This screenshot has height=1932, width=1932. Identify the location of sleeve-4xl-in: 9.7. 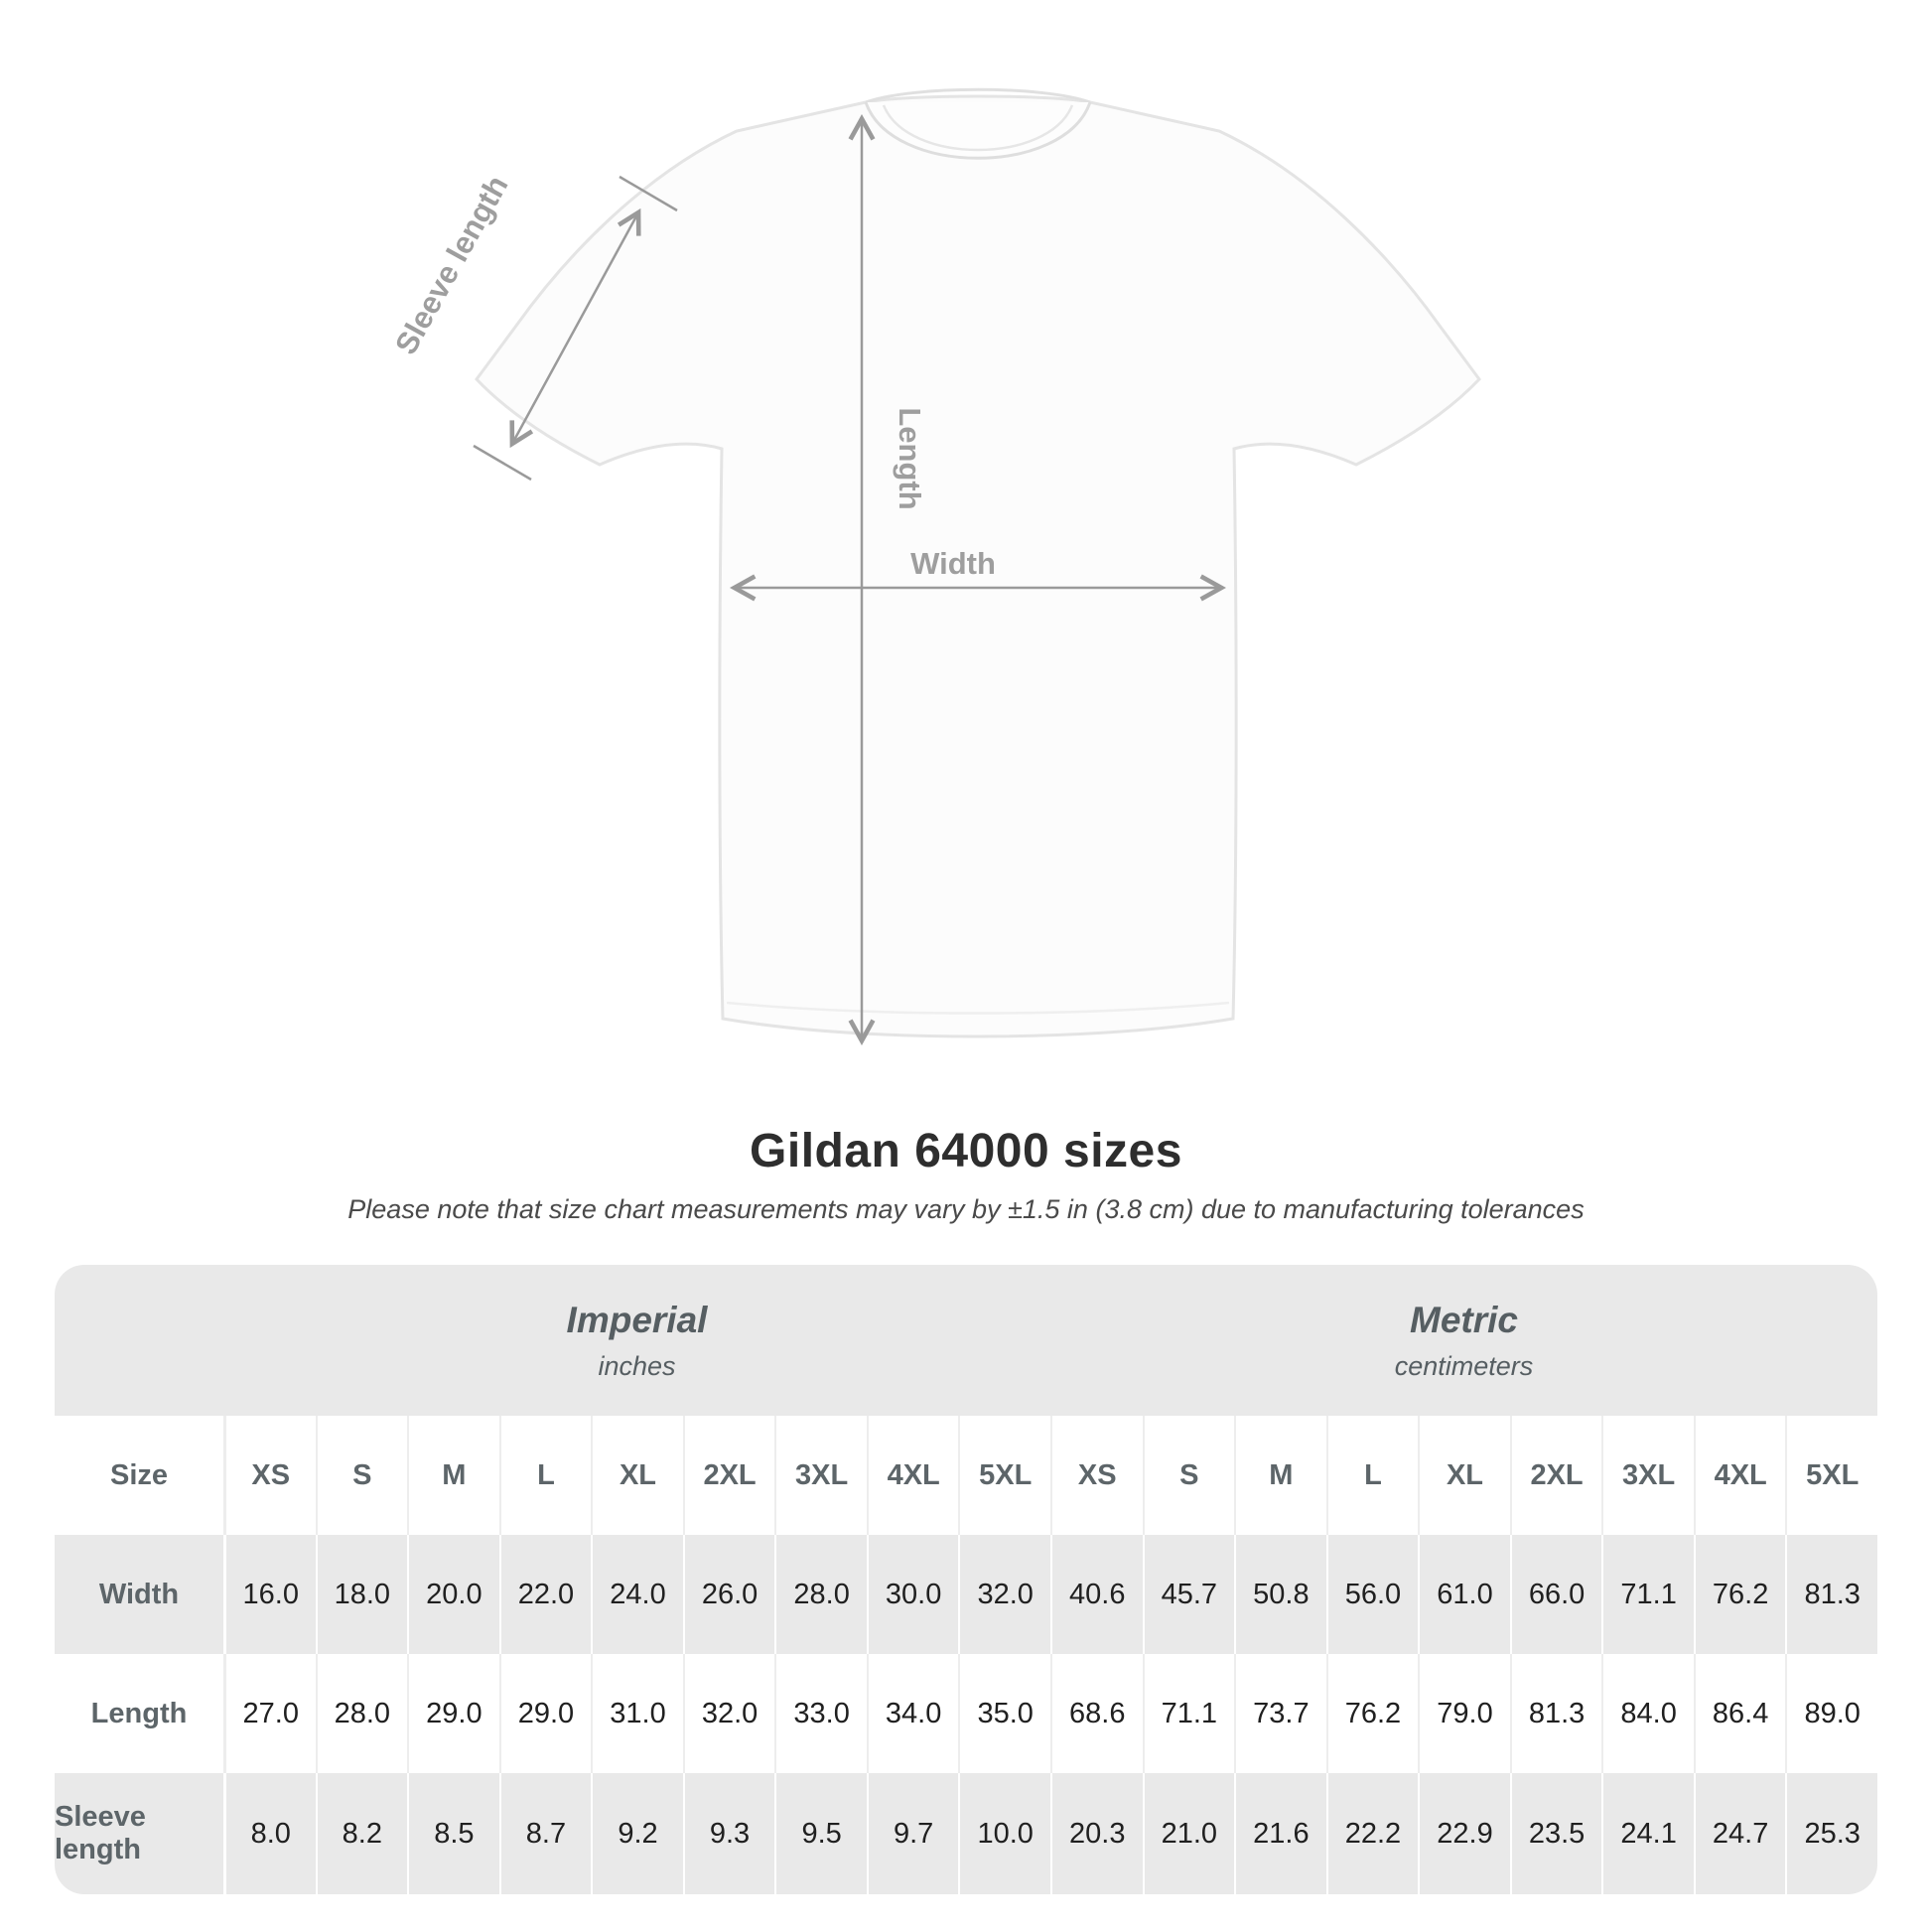
(913, 1833).